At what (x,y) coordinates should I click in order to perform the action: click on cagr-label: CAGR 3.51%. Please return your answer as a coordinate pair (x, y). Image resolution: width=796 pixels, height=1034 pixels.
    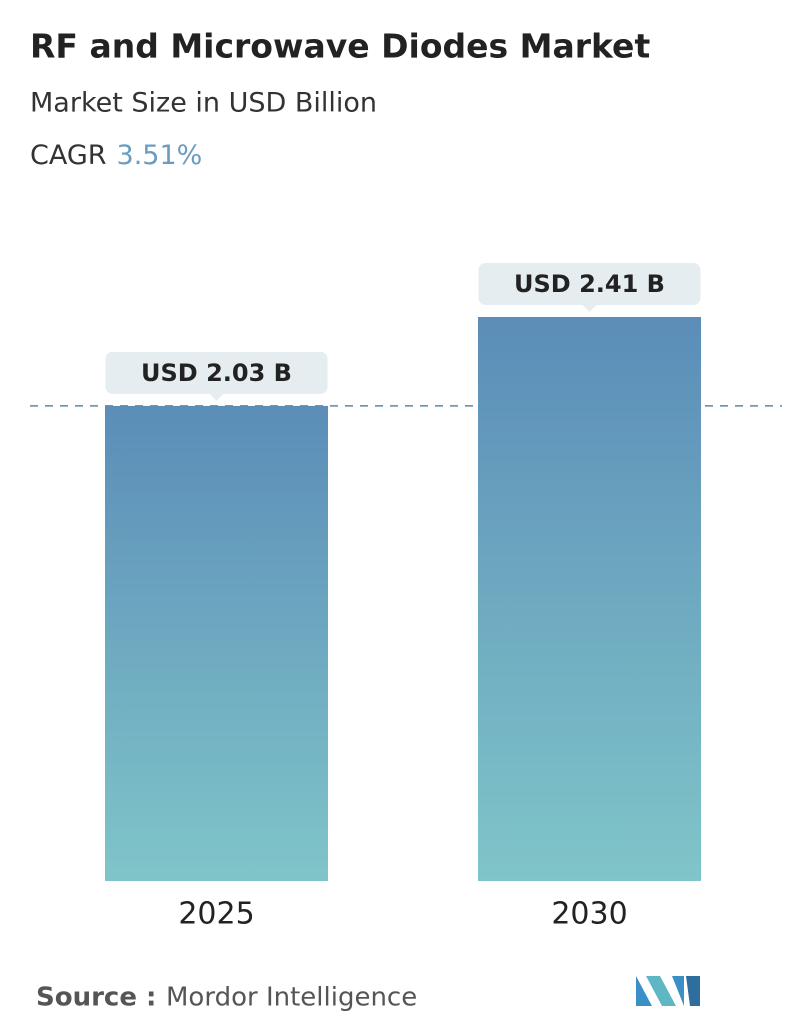
    Looking at the image, I should click on (116, 155).